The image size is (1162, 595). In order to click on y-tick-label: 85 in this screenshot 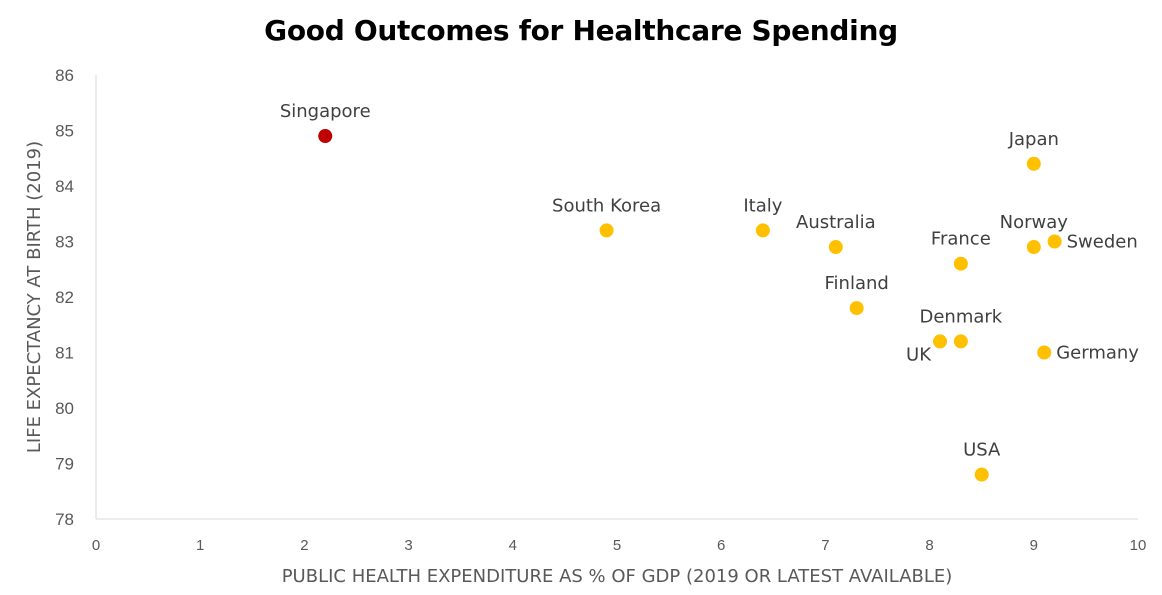, I will do `click(64, 131)`.